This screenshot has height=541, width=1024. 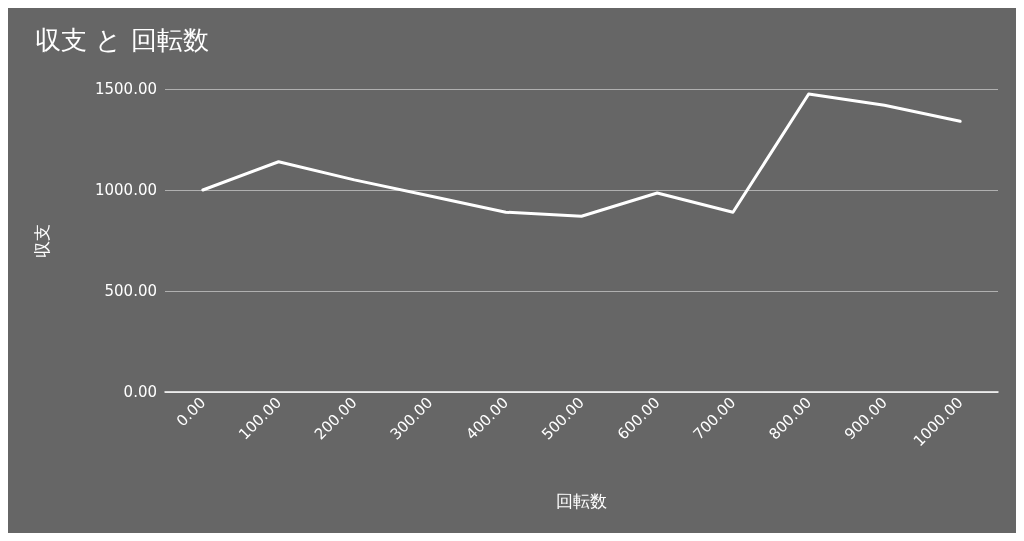 I want to click on chart-title: 収支 と 回転数, so click(x=122, y=40).